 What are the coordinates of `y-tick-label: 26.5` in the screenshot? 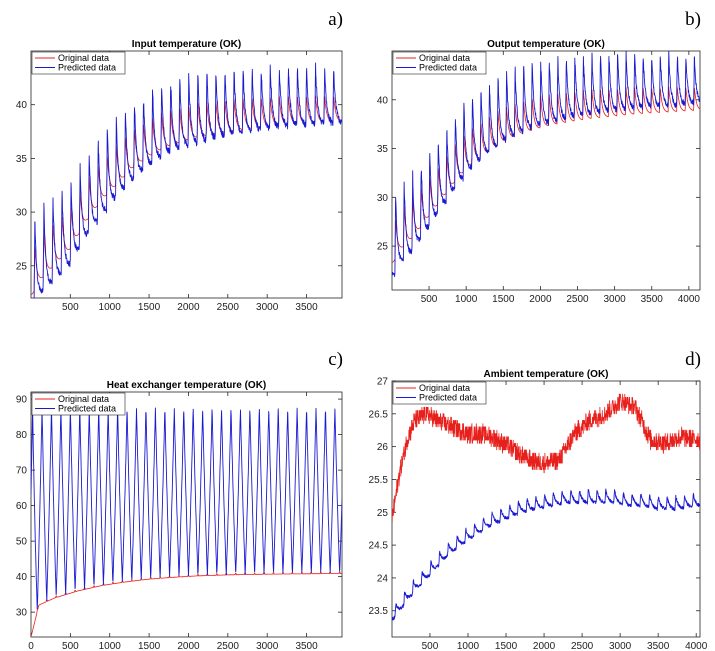 It's located at (379, 414).